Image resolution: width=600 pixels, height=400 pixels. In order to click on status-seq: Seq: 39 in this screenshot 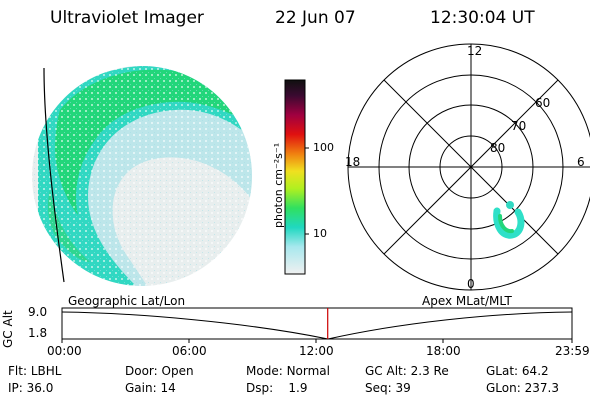, I will do `click(388, 388)`.